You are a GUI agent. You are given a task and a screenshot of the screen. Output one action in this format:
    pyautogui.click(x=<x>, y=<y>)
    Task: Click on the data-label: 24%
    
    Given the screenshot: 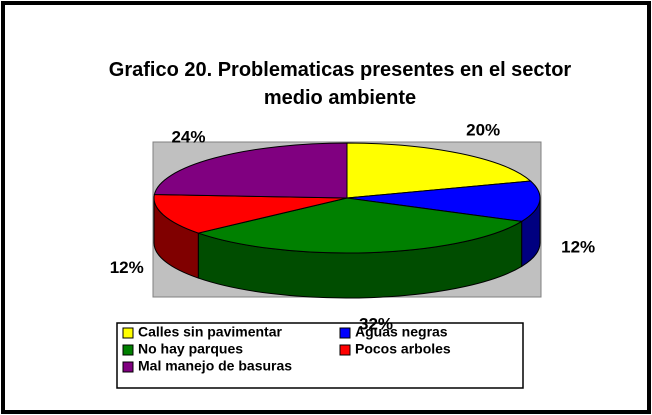 What is the action you would take?
    pyautogui.click(x=188, y=136)
    